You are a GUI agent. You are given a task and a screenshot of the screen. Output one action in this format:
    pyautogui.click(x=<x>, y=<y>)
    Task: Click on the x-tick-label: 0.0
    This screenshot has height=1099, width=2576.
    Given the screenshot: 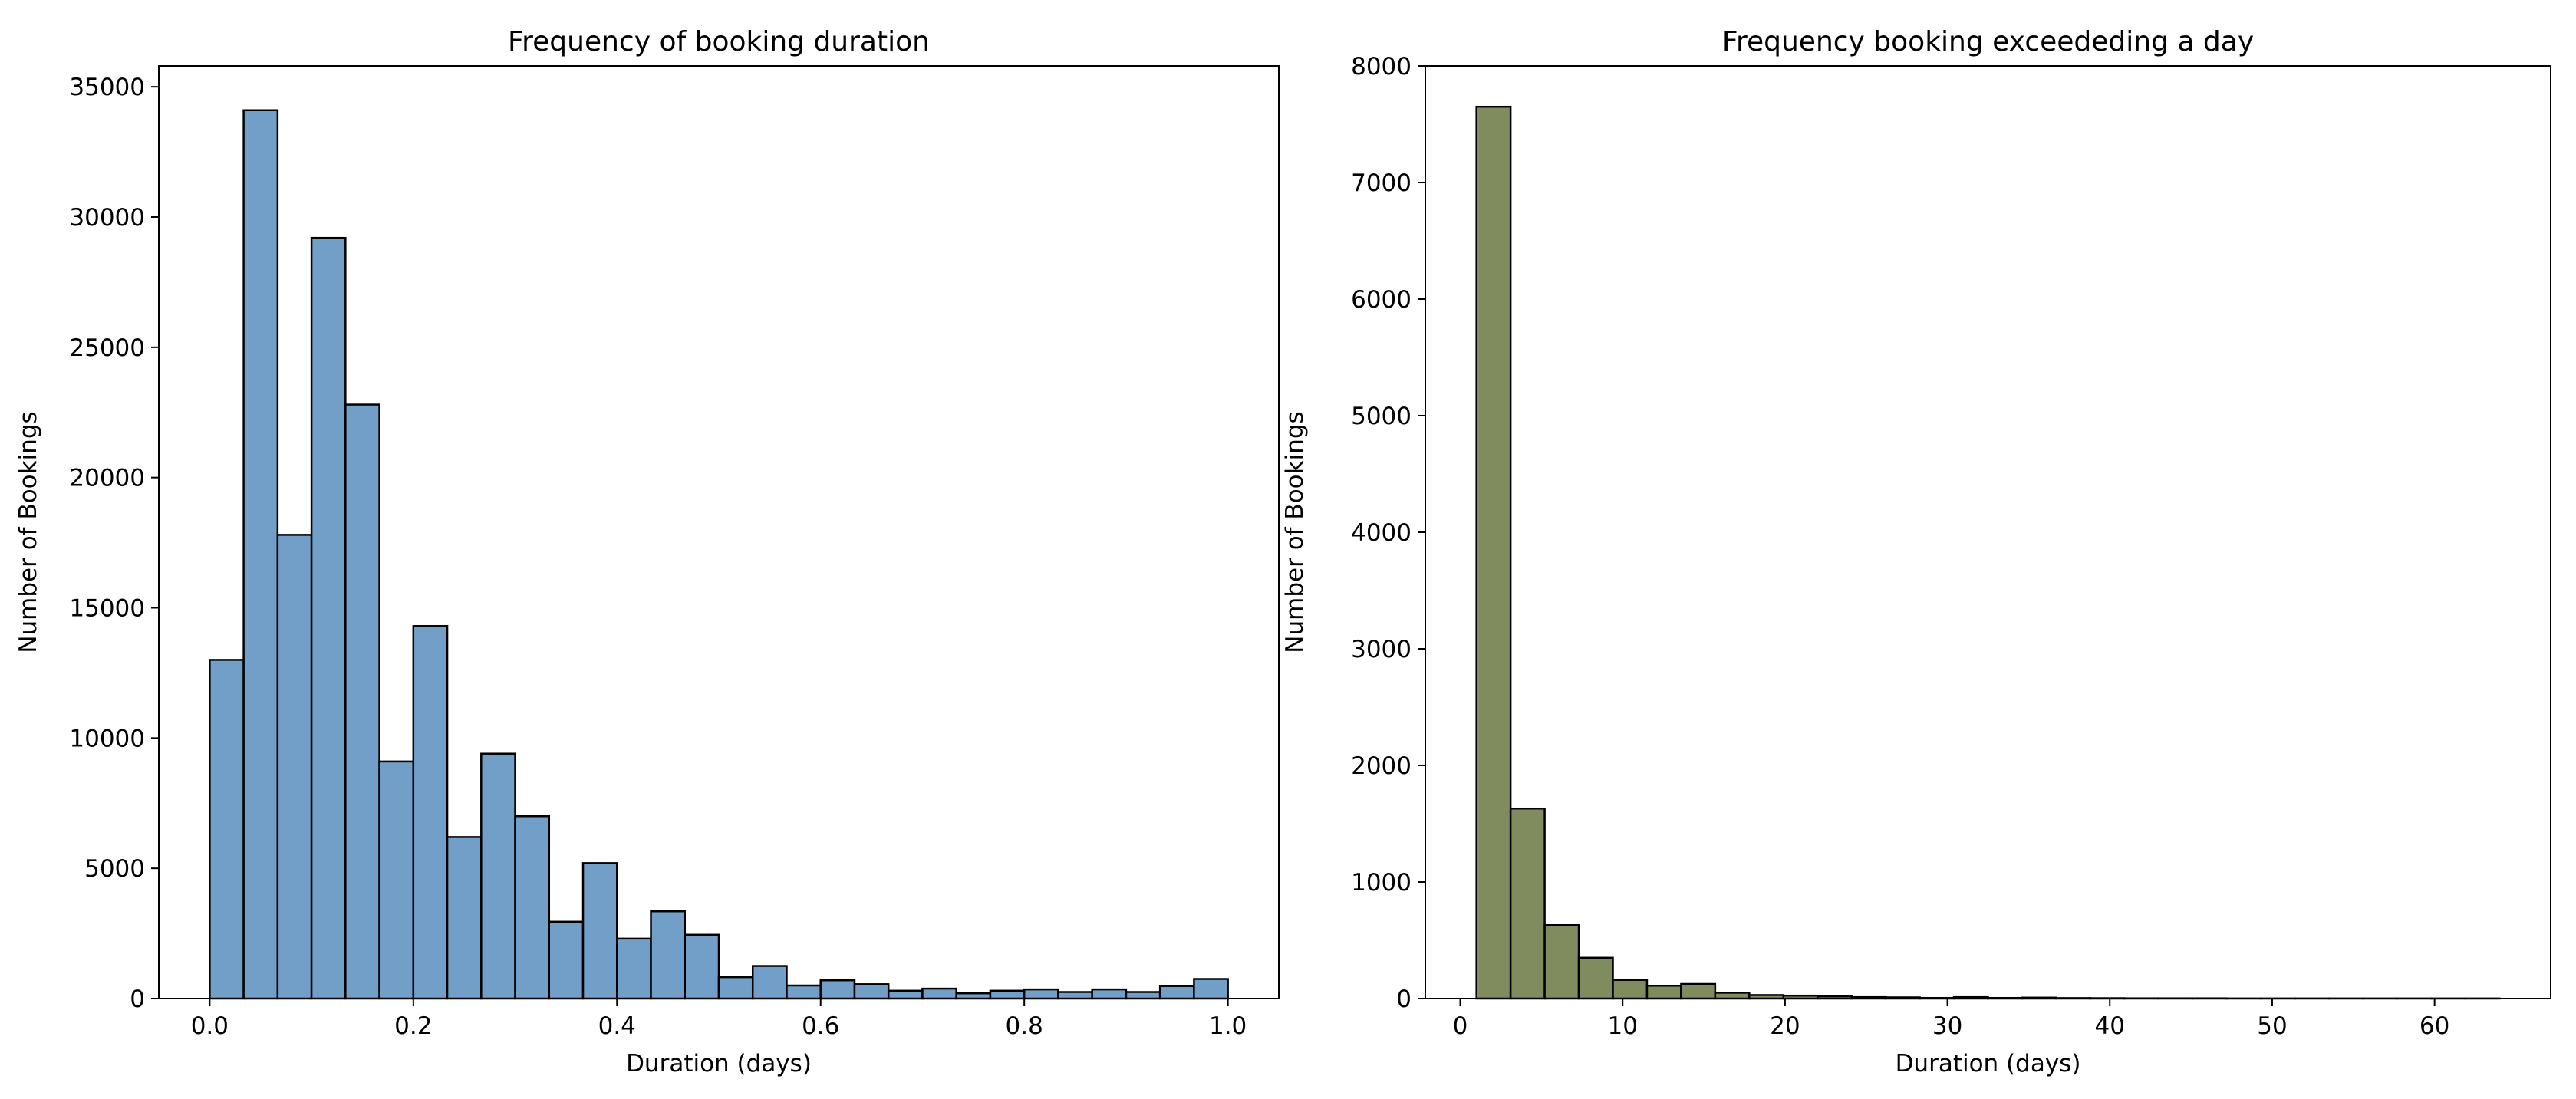 What is the action you would take?
    pyautogui.click(x=210, y=1026)
    